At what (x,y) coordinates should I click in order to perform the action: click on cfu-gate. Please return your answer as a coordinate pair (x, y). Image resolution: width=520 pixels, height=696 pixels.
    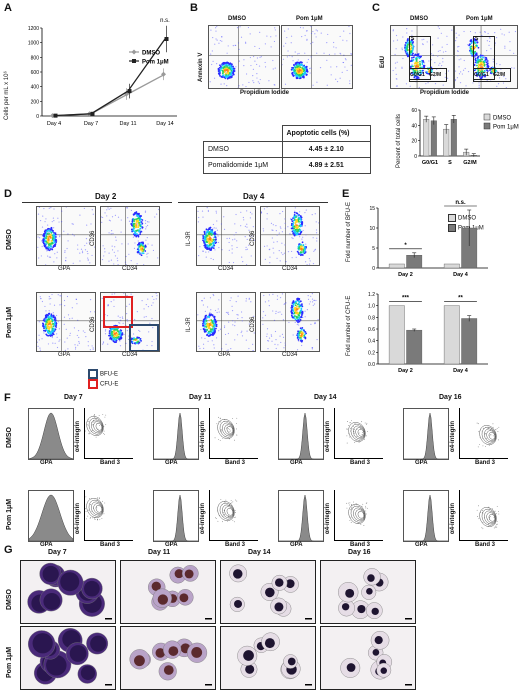
    Looking at the image, I should click on (118, 312).